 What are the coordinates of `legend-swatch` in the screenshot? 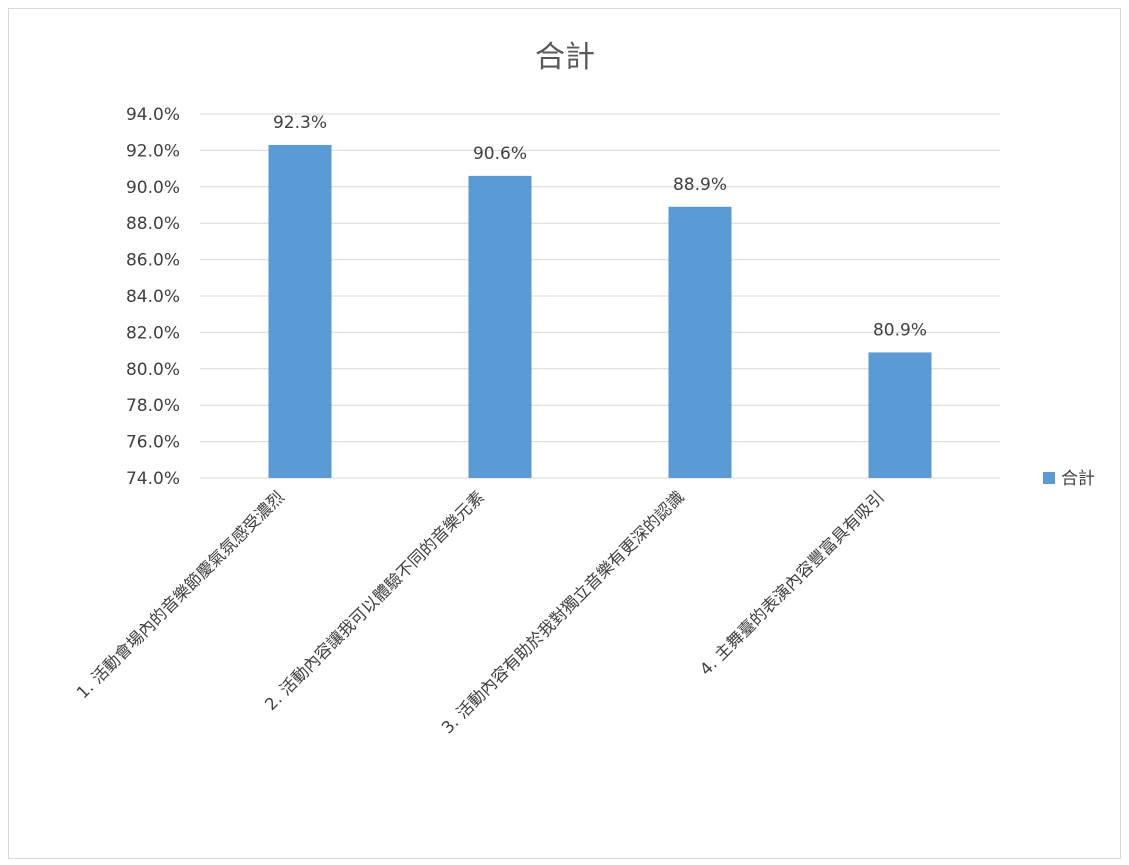 It's located at (1049, 478).